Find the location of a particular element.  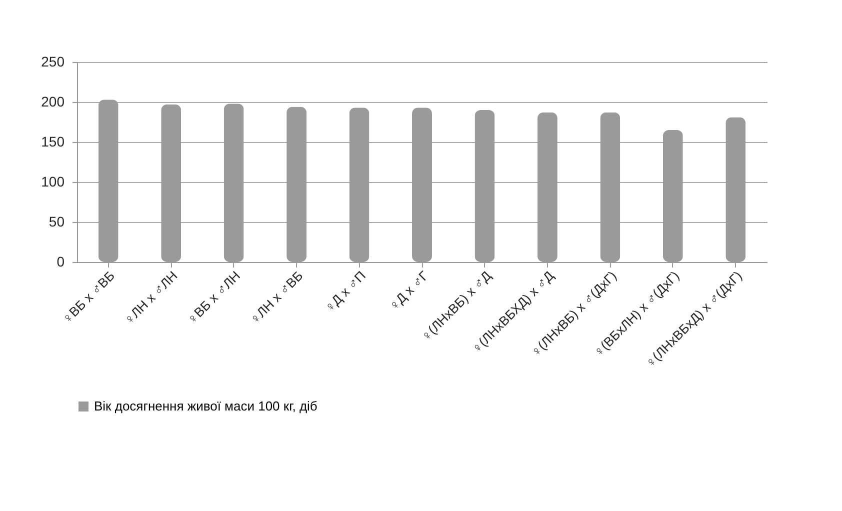

y-tick-label: 250 is located at coordinates (53, 62).